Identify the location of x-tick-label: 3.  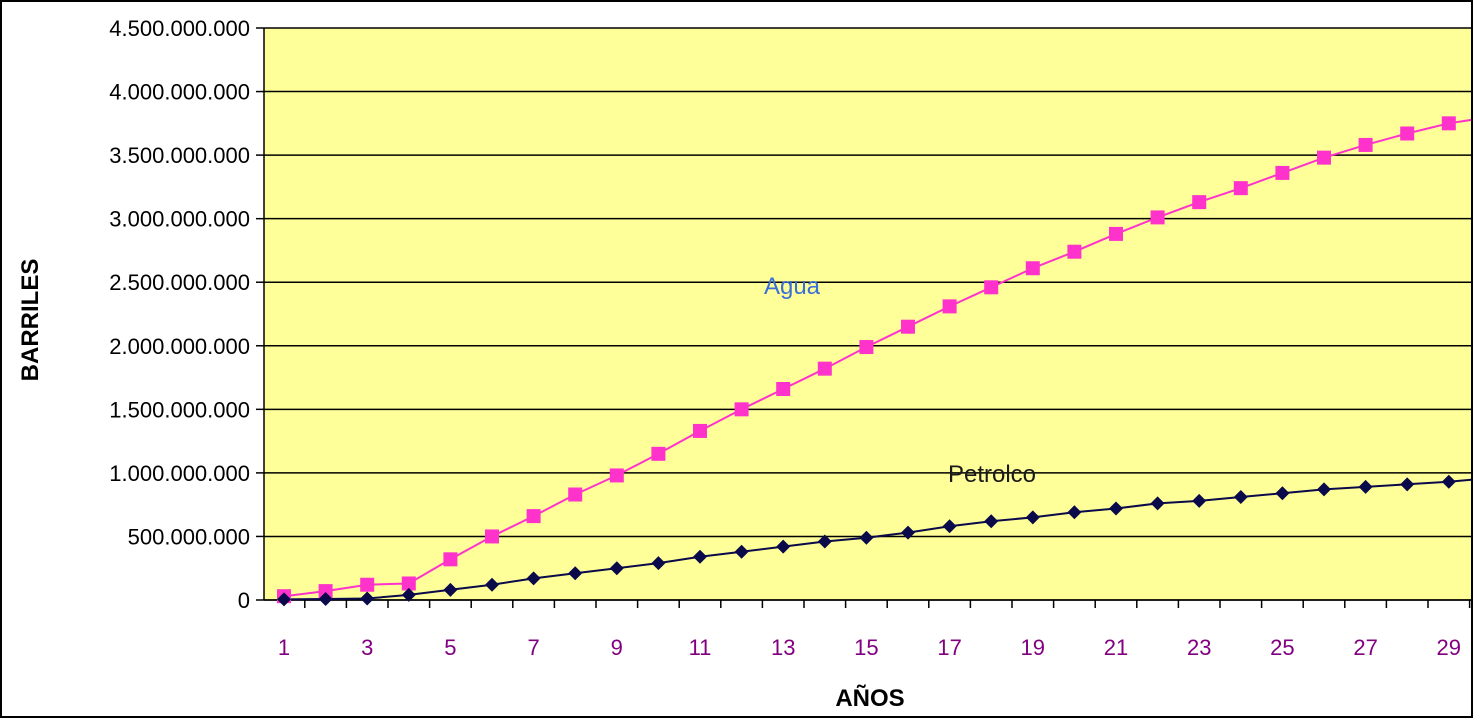
(367, 647).